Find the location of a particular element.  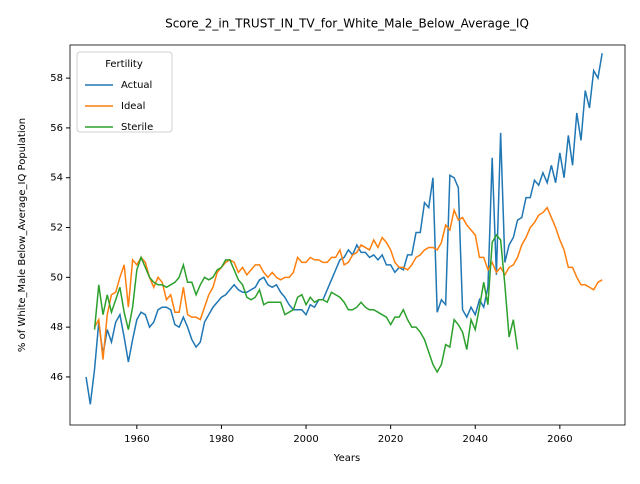

x-tick-label: 1960 is located at coordinates (136, 439).